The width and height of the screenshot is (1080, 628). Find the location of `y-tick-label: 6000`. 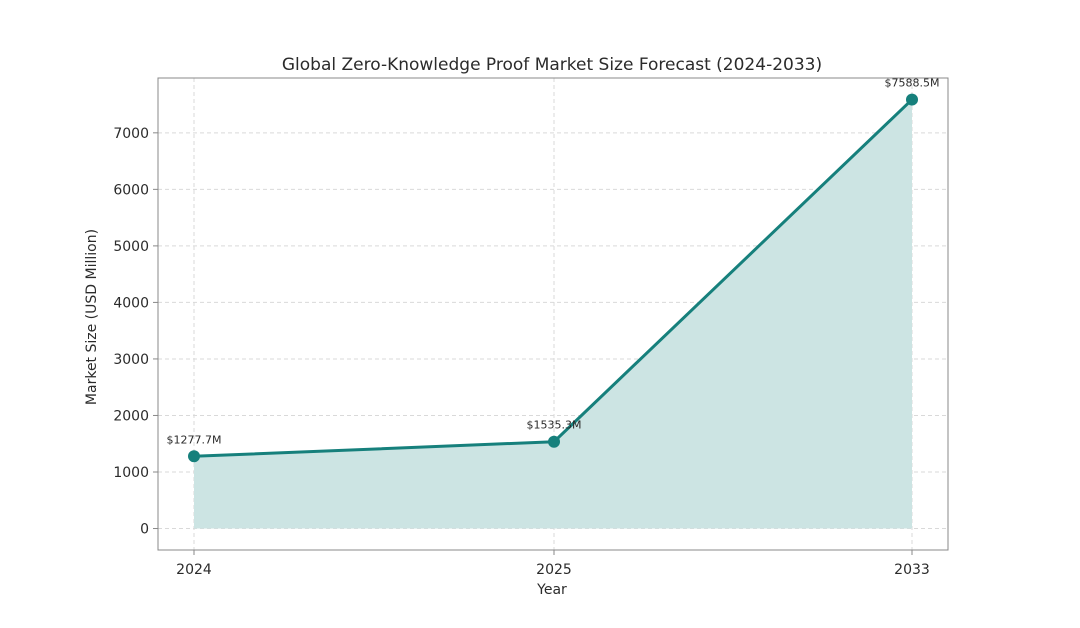

y-tick-label: 6000 is located at coordinates (131, 190).